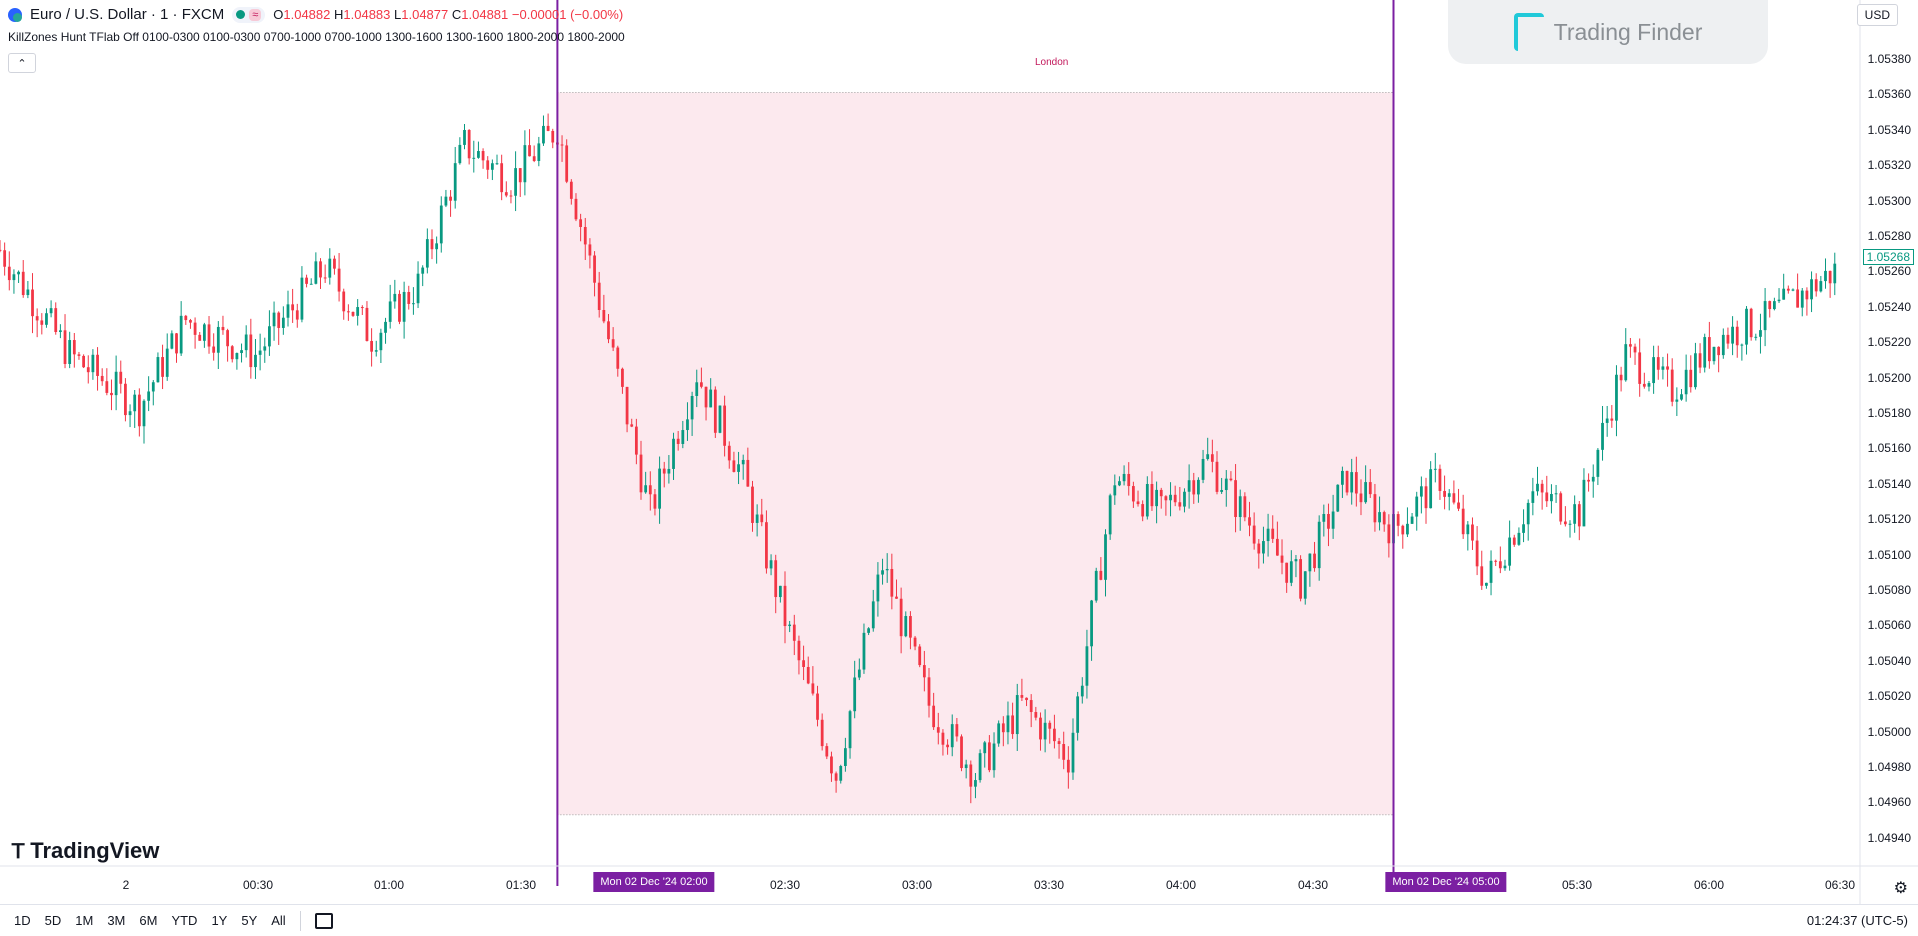  I want to click on symbol-title: Euro / U.S. Dollar · 1 · FXCM, so click(127, 14).